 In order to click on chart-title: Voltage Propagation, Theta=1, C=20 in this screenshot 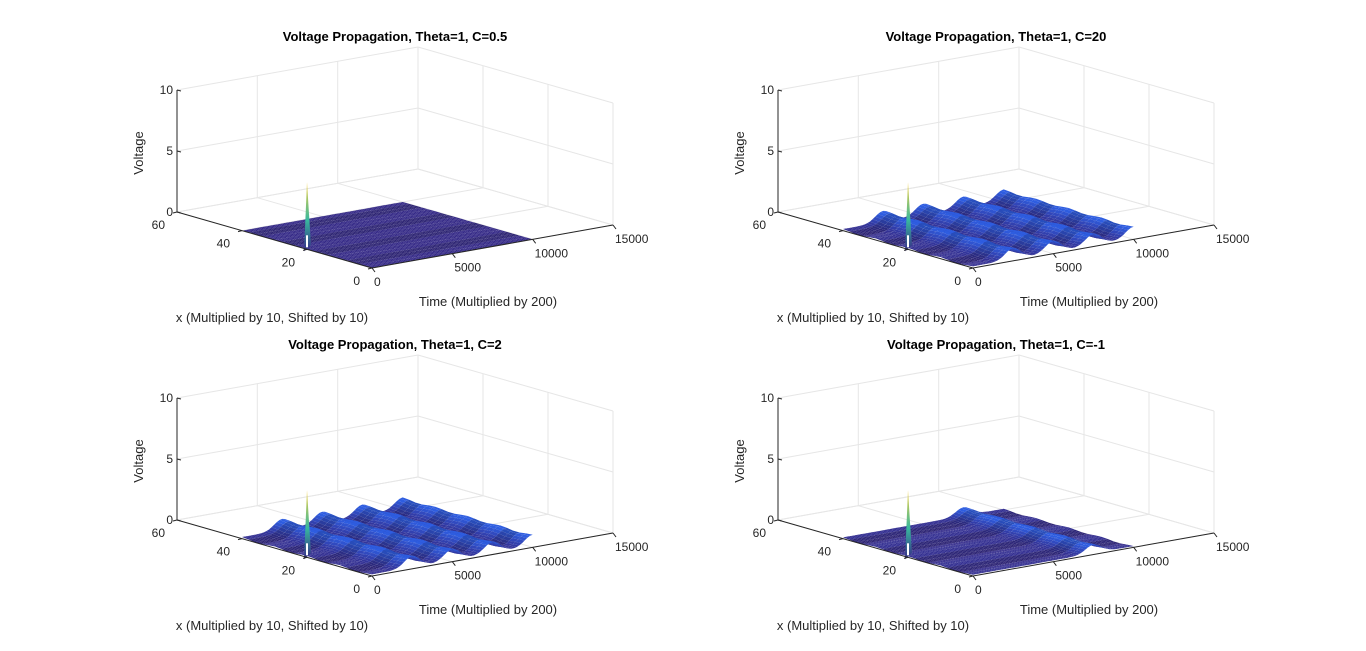, I will do `click(996, 36)`.